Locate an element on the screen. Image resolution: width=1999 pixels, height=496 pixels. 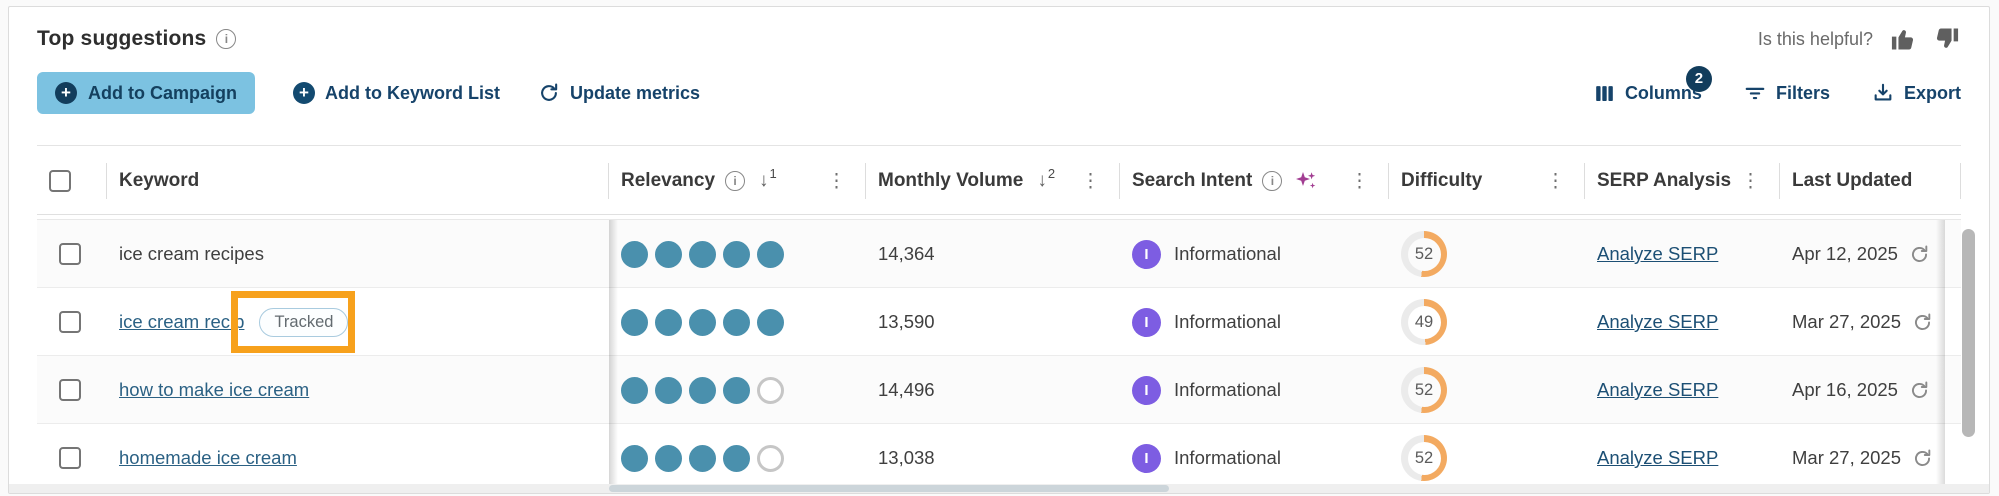
keyword-link: homemade ice cream is located at coordinates (208, 457).